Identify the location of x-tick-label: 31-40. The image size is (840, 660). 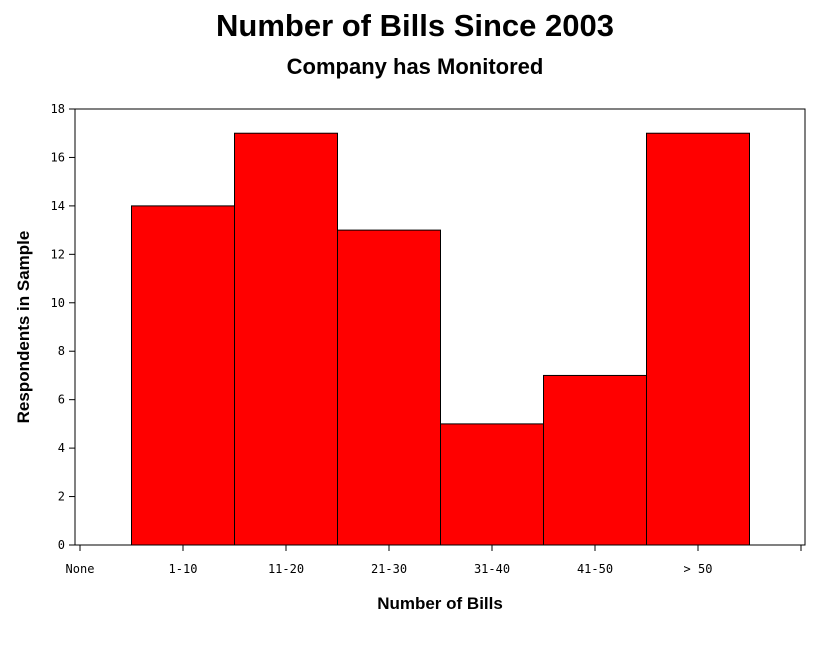
(492, 569).